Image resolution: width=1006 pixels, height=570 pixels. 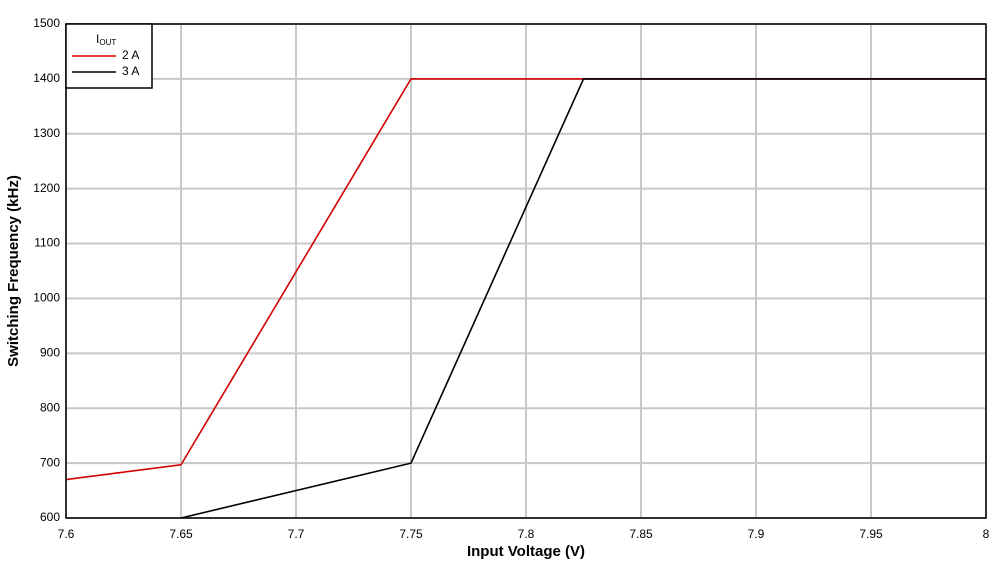 What do you see at coordinates (46, 298) in the screenshot?
I see `y-tick-label: 1000` at bounding box center [46, 298].